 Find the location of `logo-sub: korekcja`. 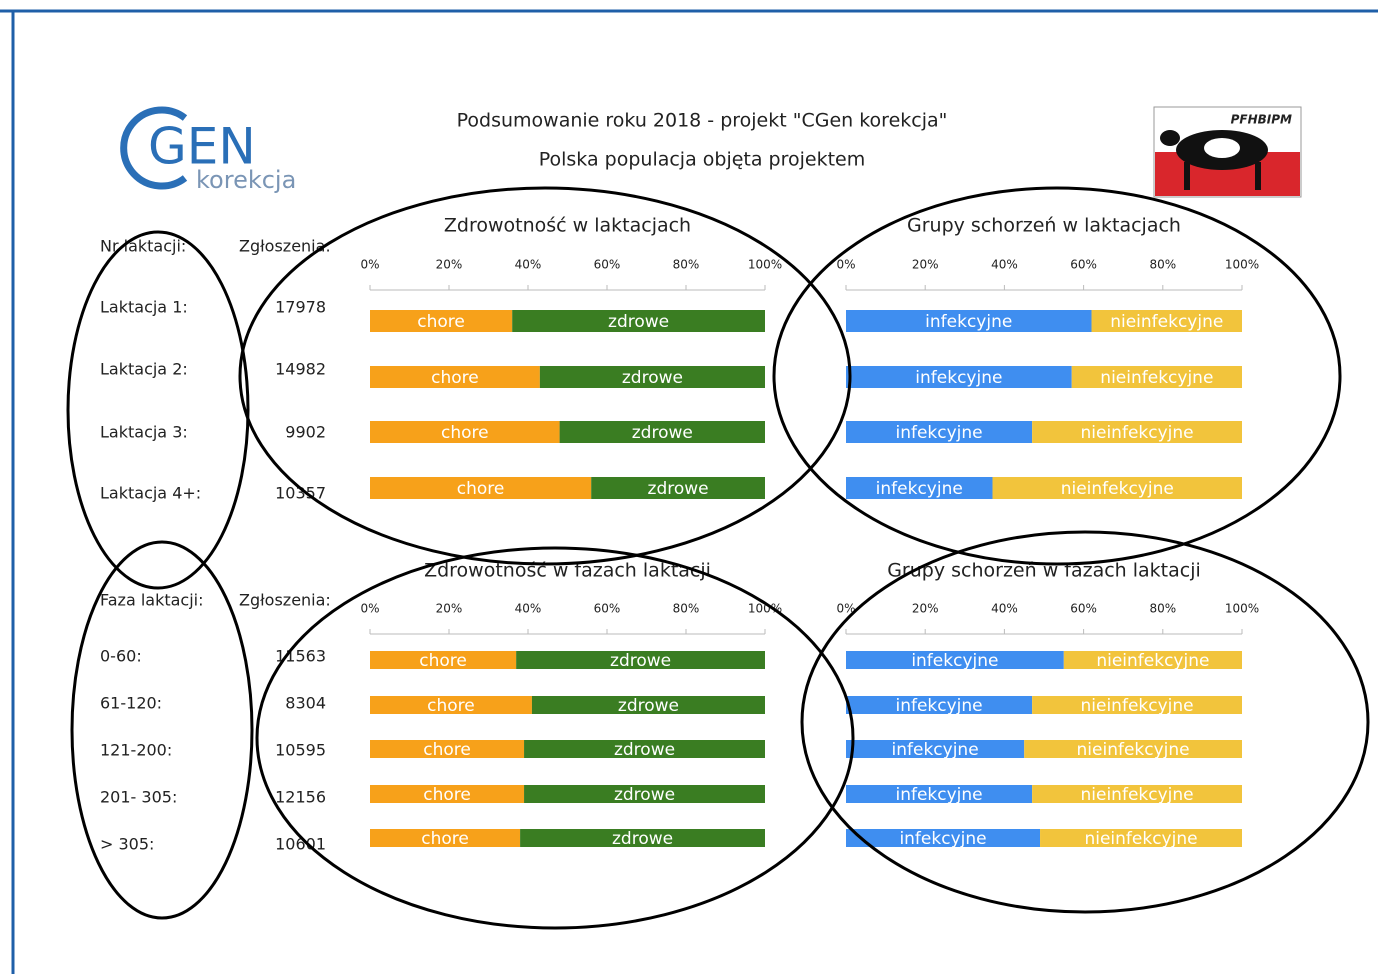

logo-sub: korekcja is located at coordinates (246, 180).